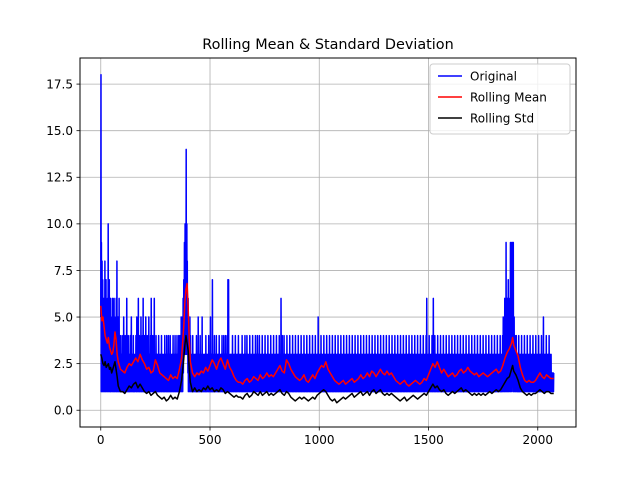 Image resolution: width=640 pixels, height=480 pixels. Describe the element at coordinates (508, 97) in the screenshot. I see `legend-label-rolling-mean: Rolling Mean` at that location.